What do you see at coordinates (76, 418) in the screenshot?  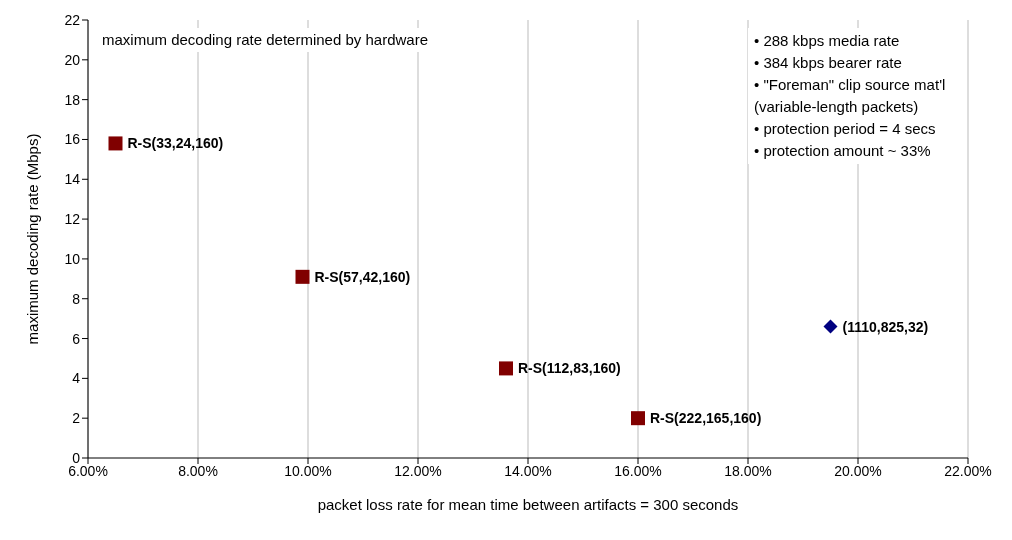 I see `y-tick-label: 2` at bounding box center [76, 418].